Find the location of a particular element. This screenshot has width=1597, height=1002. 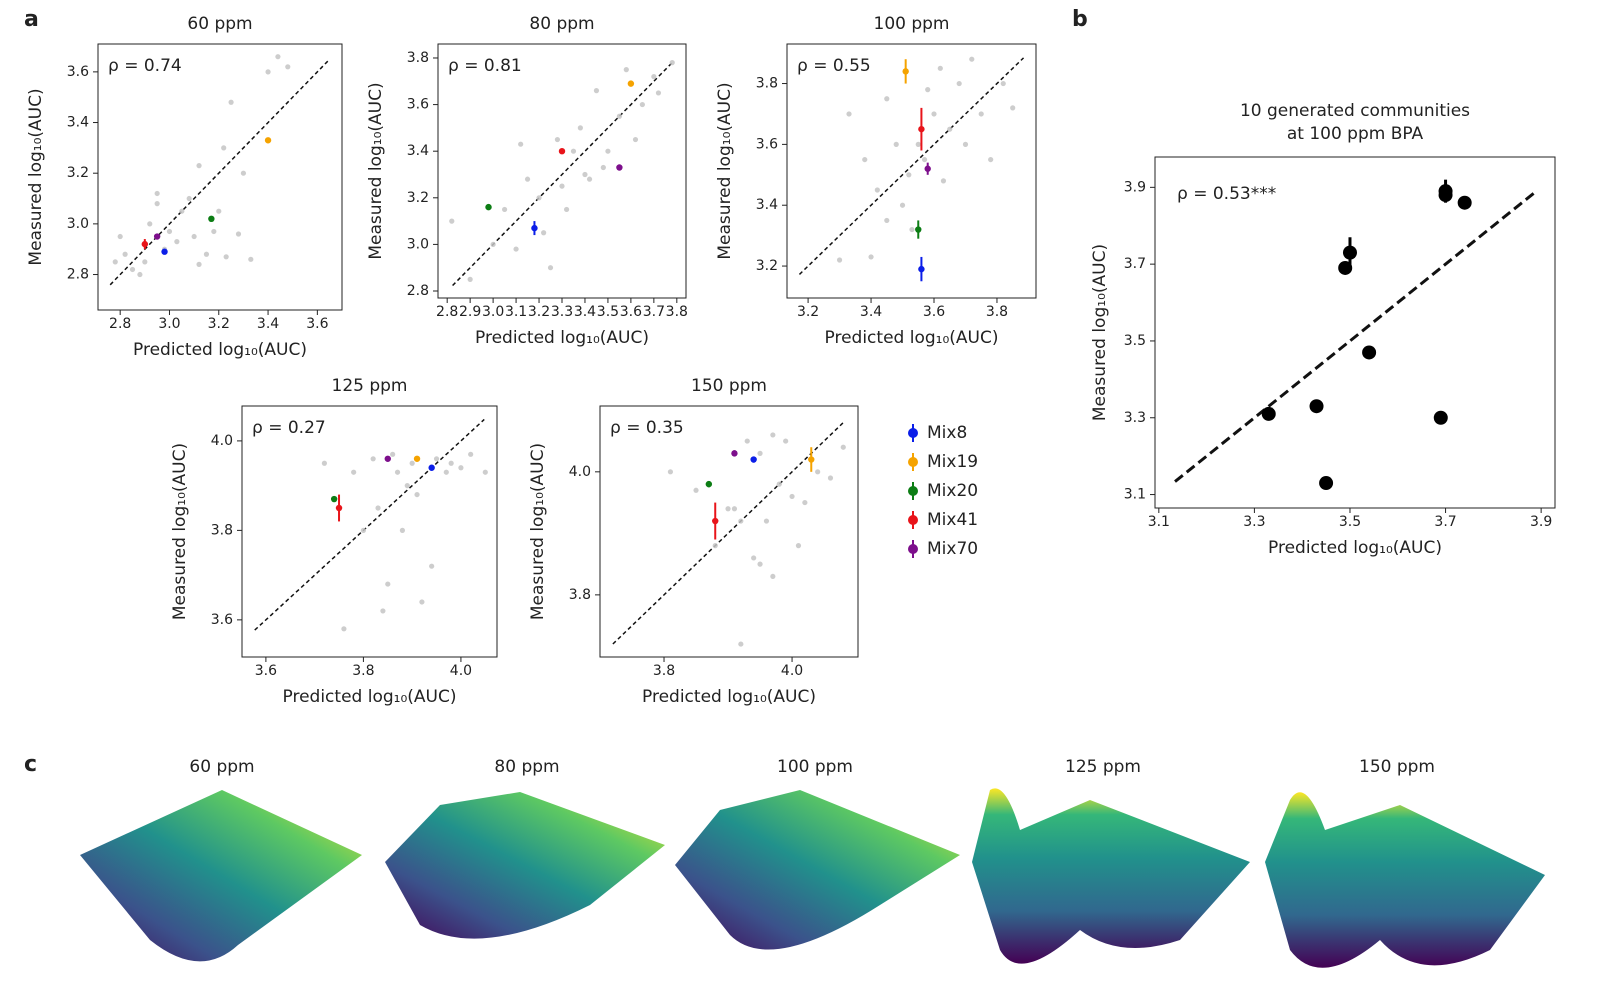

x-tick-label: 3.8 is located at coordinates (363, 671).